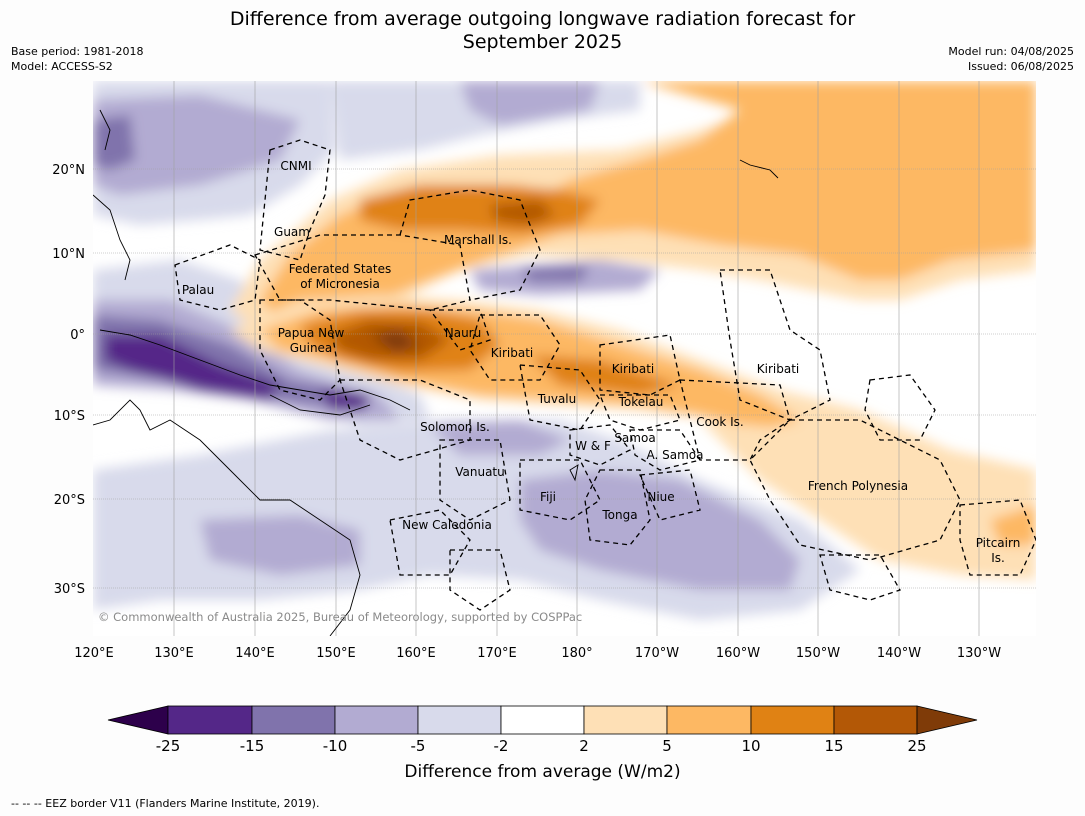 The image size is (1085, 816). What do you see at coordinates (68, 380) in the screenshot?
I see `lat-axis-labels: 20°N 10°N 0° 10°S 20°S 30°S` at bounding box center [68, 380].